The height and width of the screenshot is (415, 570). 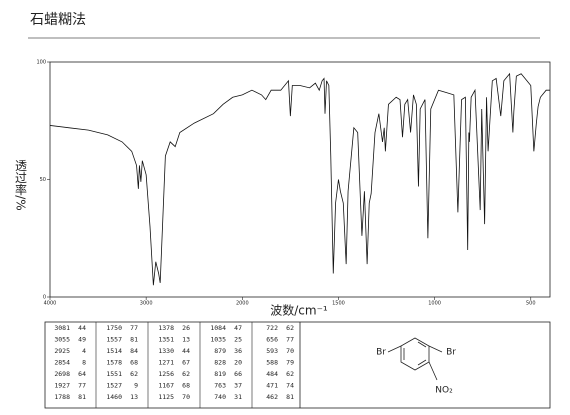 I want to click on peak-wavenumber: 1514, so click(x=114, y=351).